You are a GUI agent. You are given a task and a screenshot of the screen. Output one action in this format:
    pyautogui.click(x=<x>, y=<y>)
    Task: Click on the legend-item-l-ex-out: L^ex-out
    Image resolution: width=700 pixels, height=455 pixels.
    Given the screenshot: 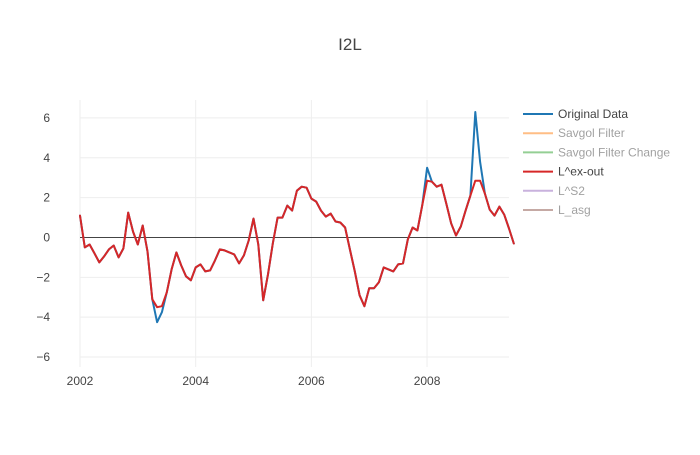 What is the action you would take?
    pyautogui.click(x=563, y=172)
    